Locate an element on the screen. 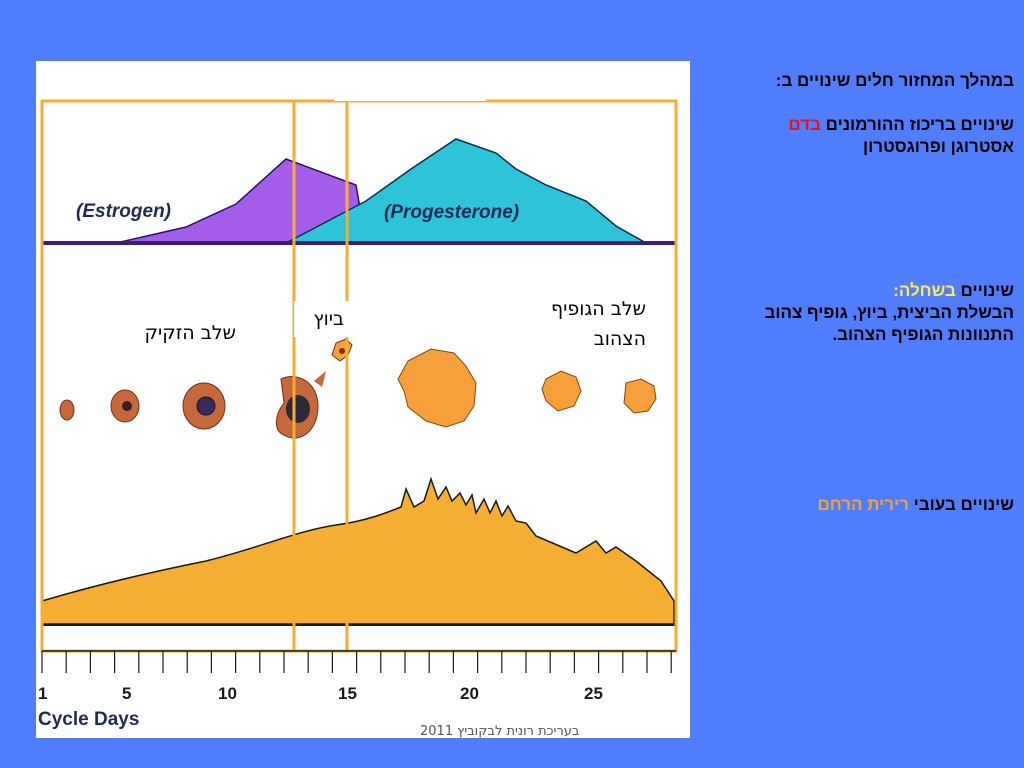 The image size is (1024, 768). tick-10: 10 is located at coordinates (227, 693).